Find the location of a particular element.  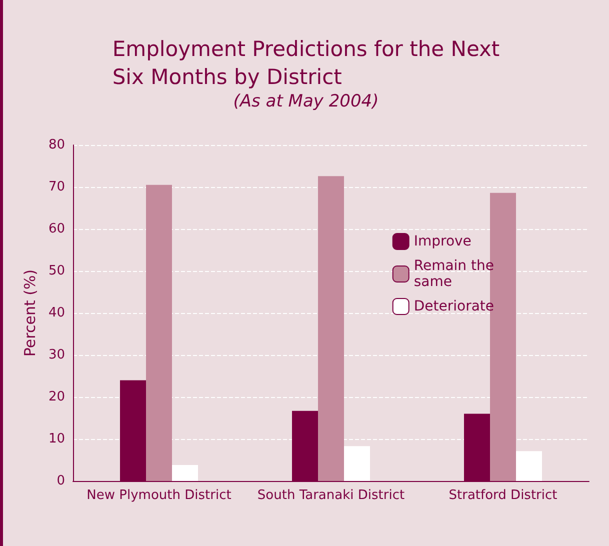

y-tick-label: 20 is located at coordinates (56, 397).